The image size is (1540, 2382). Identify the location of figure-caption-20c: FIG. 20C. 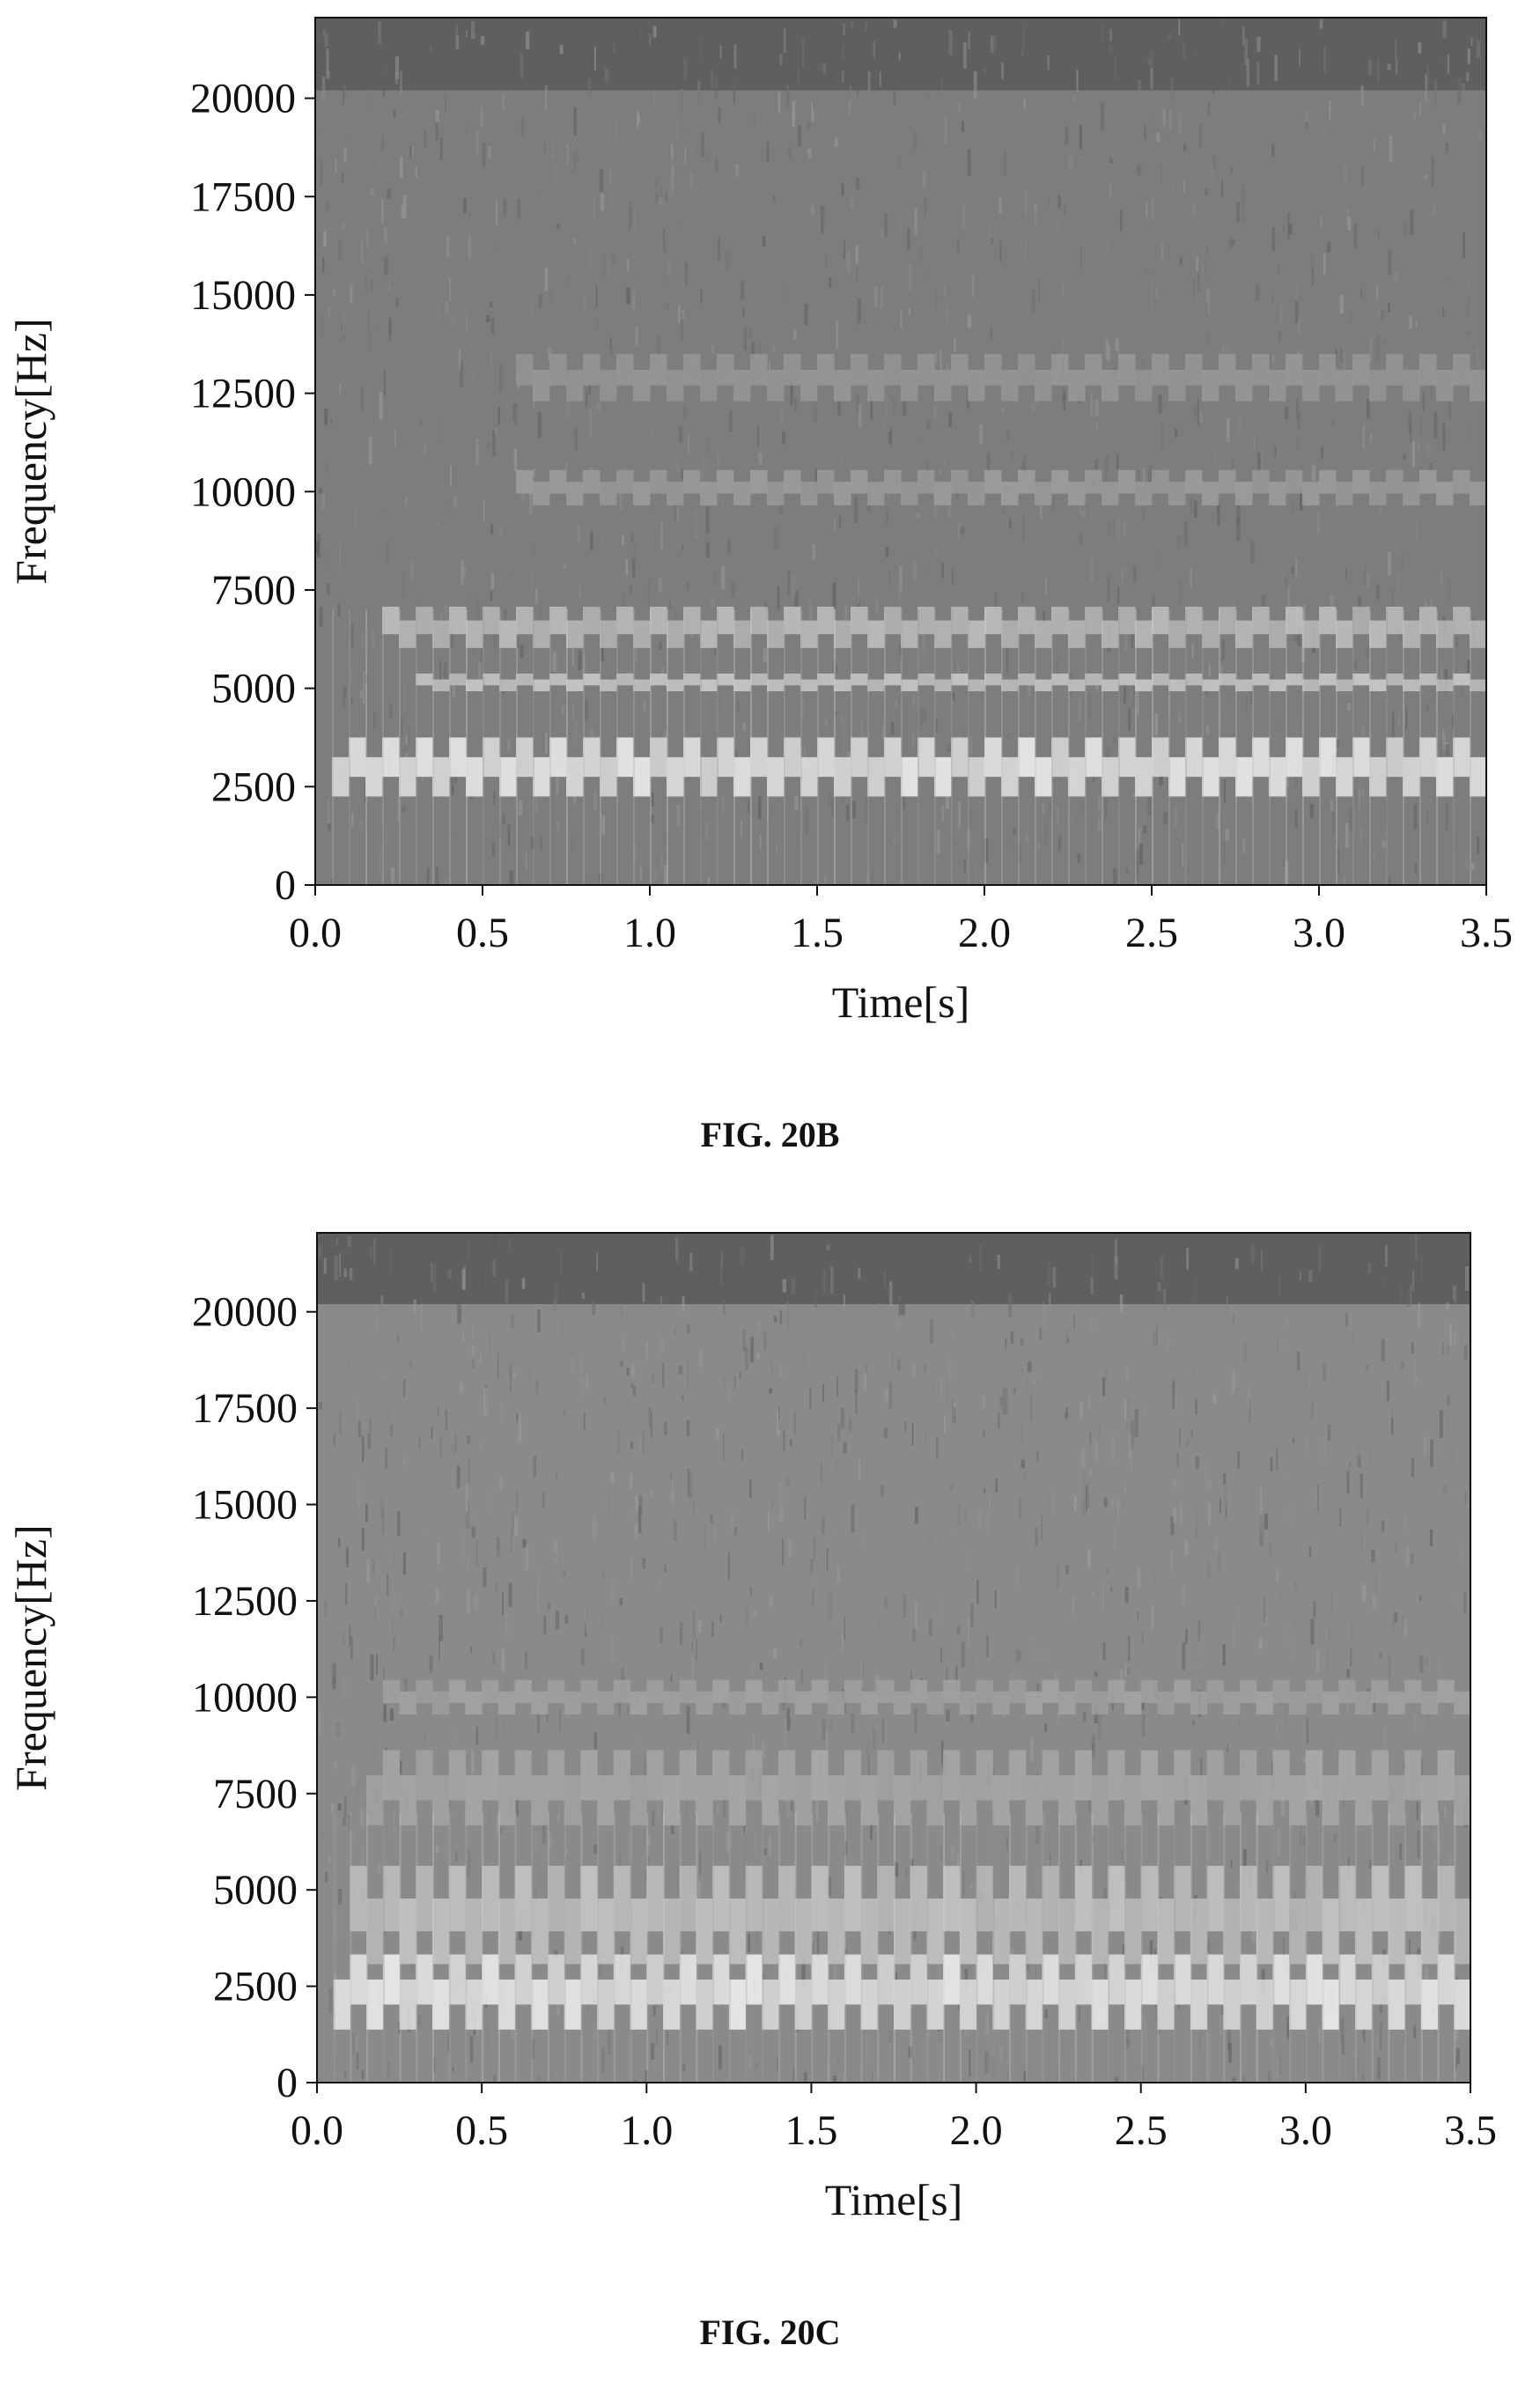
(770, 2332).